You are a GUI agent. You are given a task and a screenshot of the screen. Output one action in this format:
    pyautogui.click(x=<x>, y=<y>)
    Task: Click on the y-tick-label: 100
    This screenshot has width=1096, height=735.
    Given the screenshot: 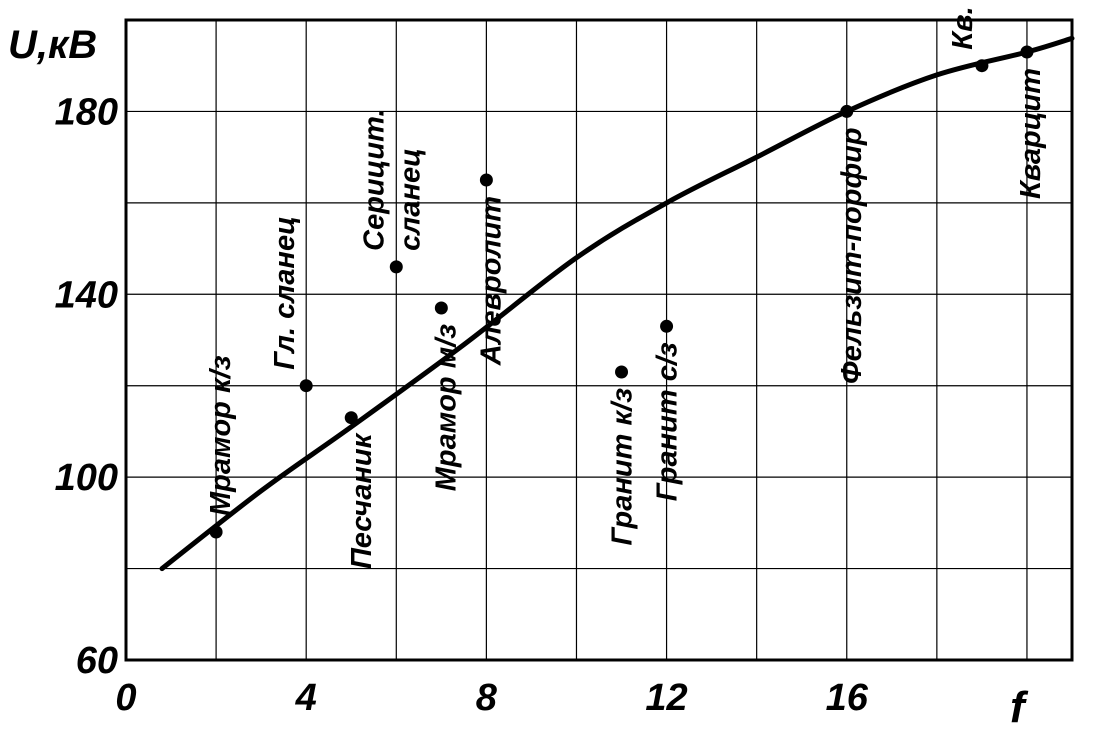 What is the action you would take?
    pyautogui.click(x=86, y=478)
    